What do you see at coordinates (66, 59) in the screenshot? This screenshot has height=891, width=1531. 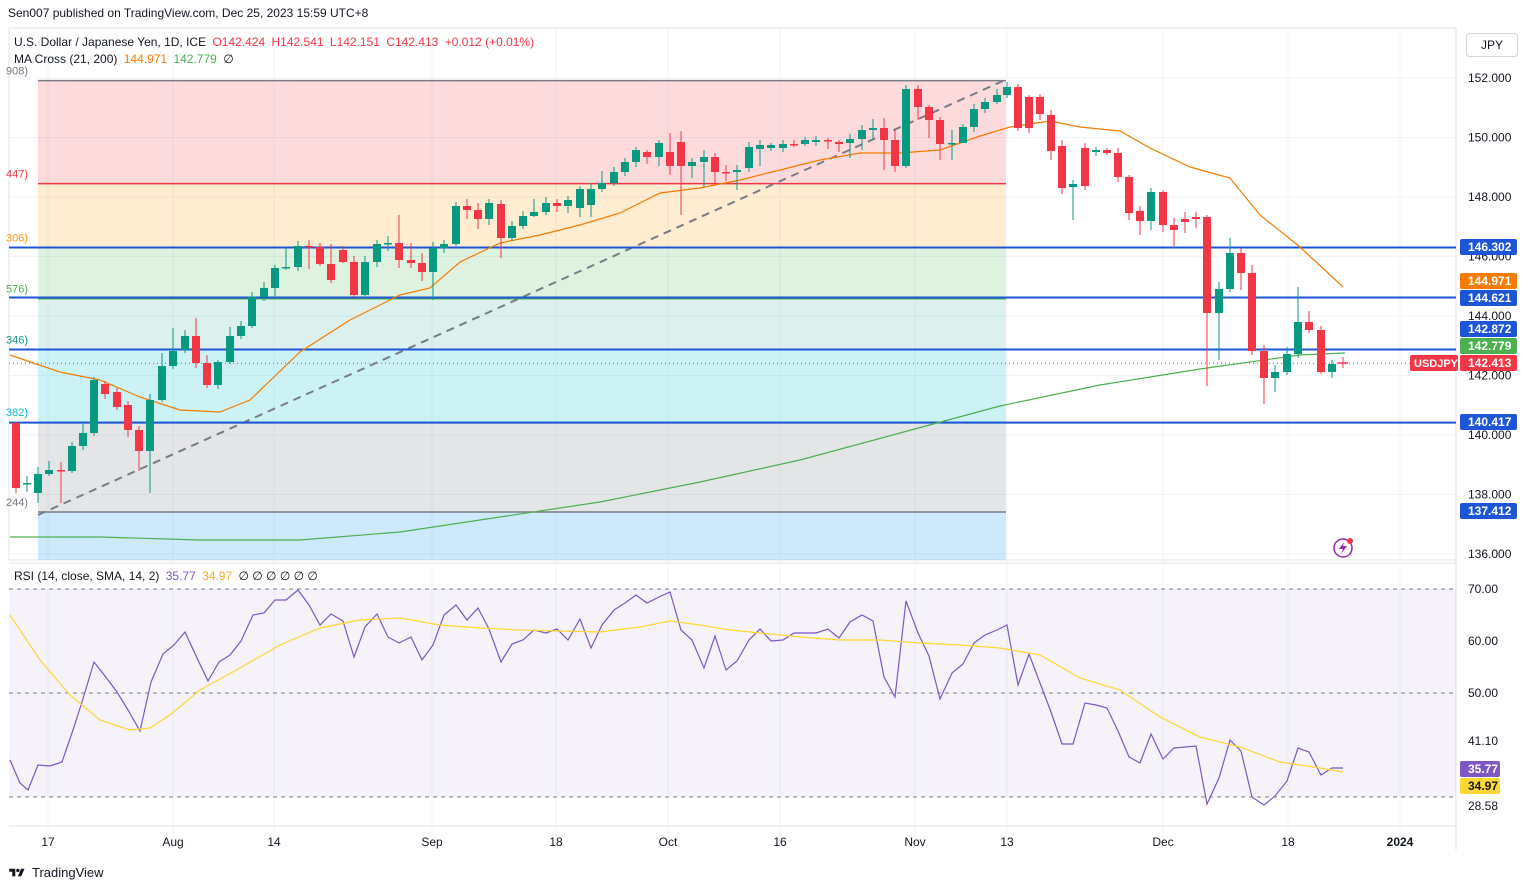 I see `ma-label: MA Cross (21, 200)` at bounding box center [66, 59].